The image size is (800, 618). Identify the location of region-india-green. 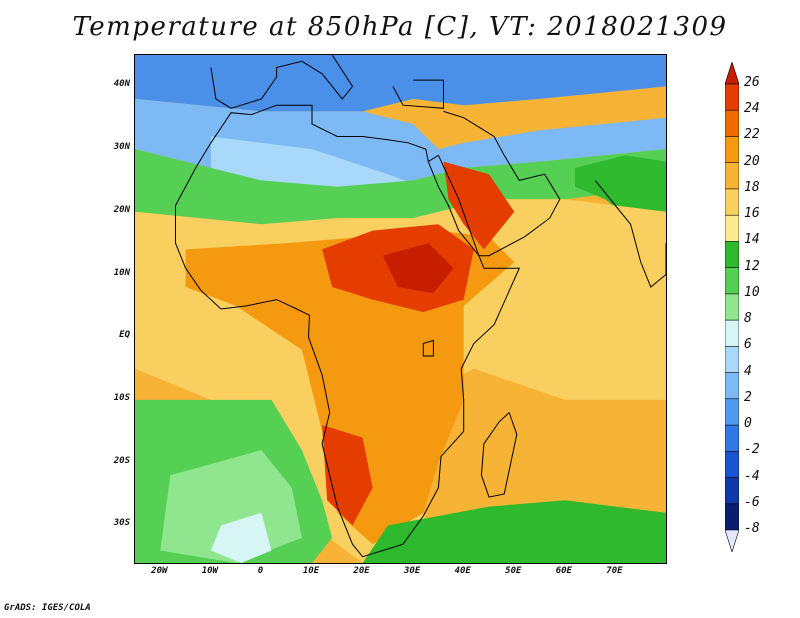
(620, 190).